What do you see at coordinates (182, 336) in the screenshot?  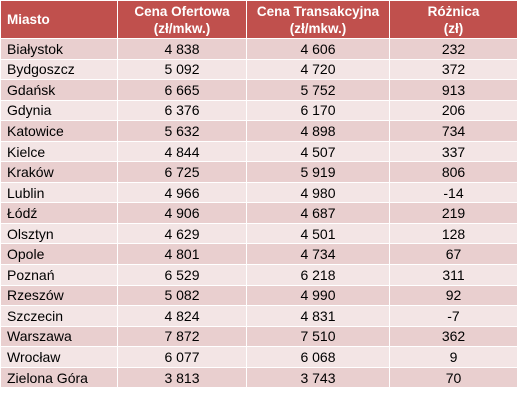 I see `cell-offer-price: 7 872` at bounding box center [182, 336].